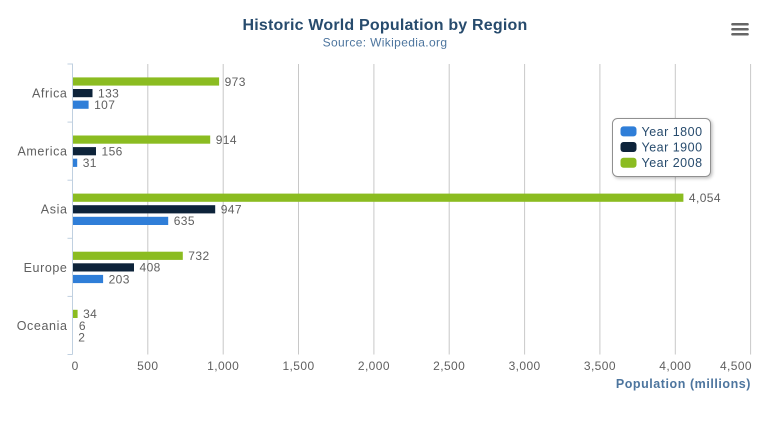 This screenshot has height=421, width=769. What do you see at coordinates (147, 366) in the screenshot?
I see `svg-text: 500` at bounding box center [147, 366].